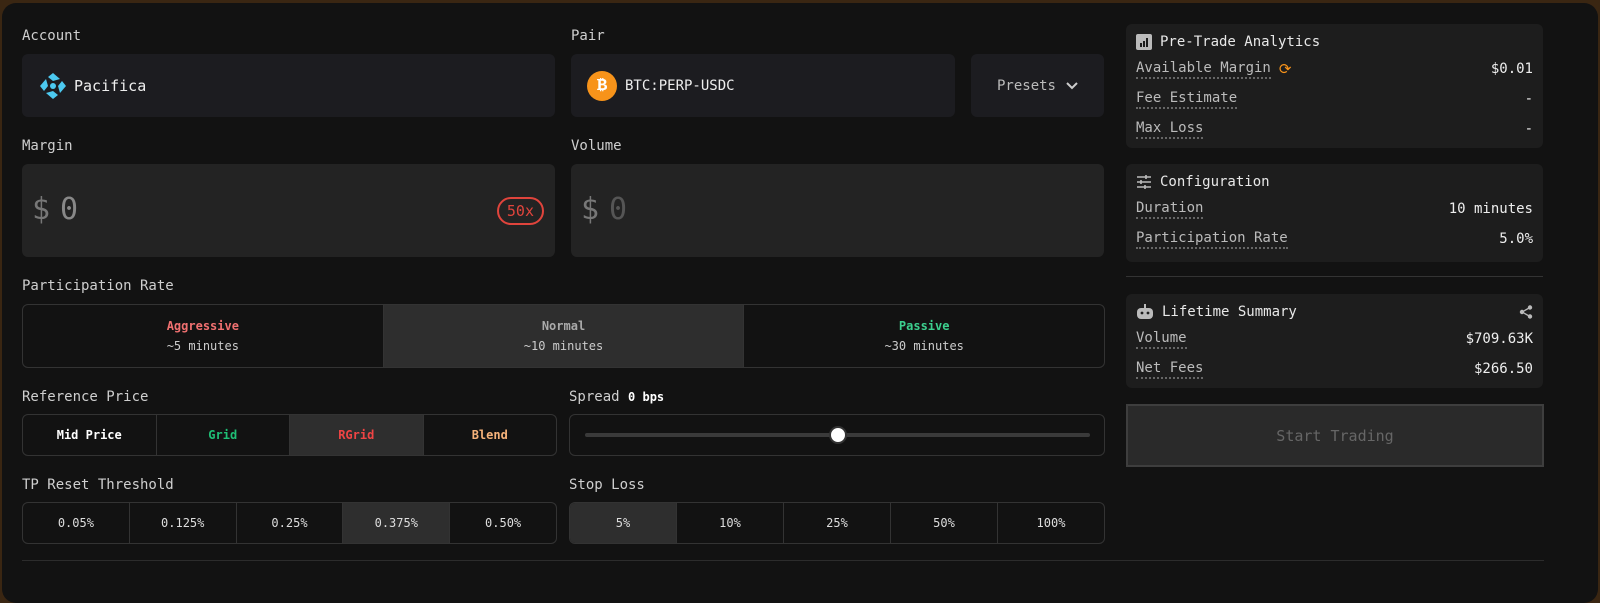 Image resolution: width=1600 pixels, height=603 pixels. Describe the element at coordinates (1285, 69) in the screenshot. I see `refresh-icon: ⟳` at that location.